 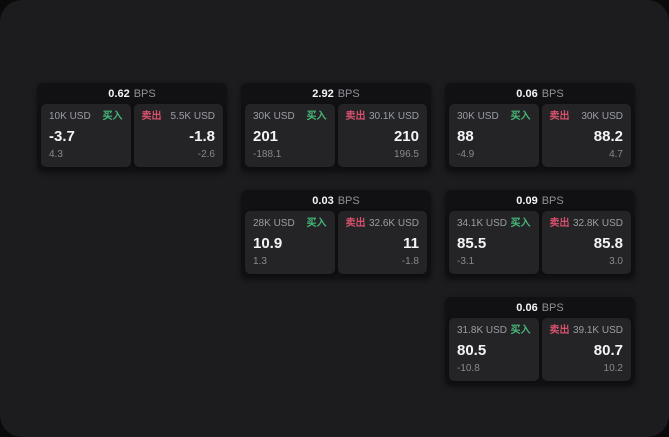 I want to click on sell-price: -1.8, so click(x=202, y=136).